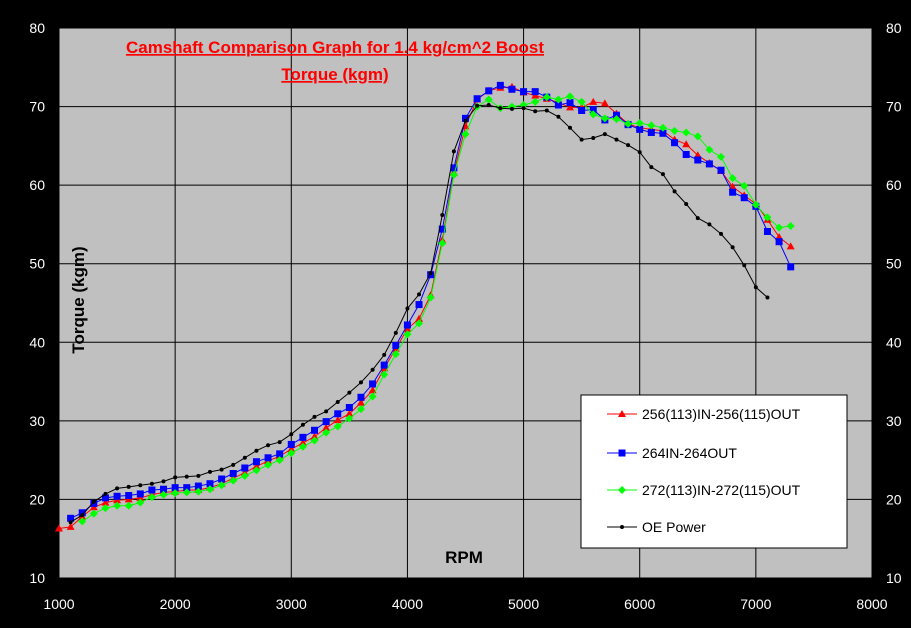 The height and width of the screenshot is (628, 911). Describe the element at coordinates (894, 264) in the screenshot. I see `y-tick-label-right: 50` at that location.